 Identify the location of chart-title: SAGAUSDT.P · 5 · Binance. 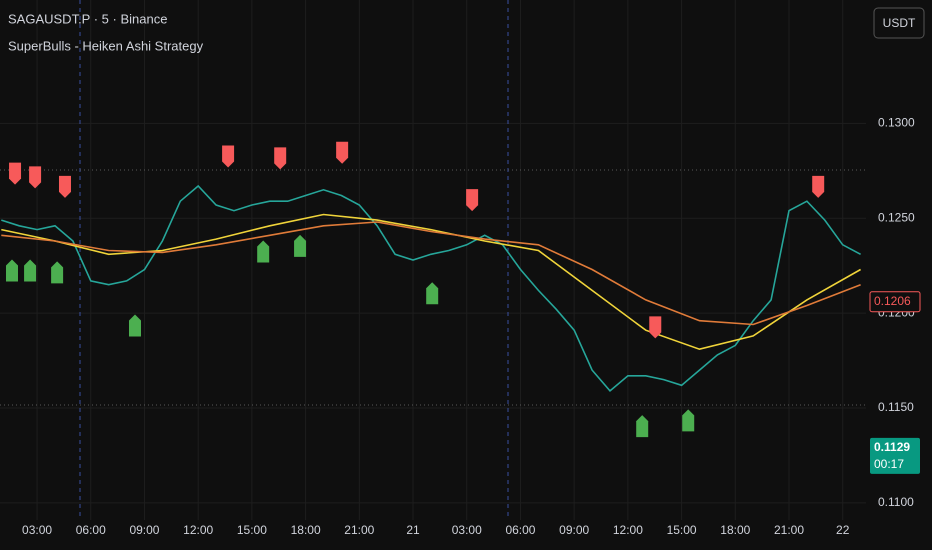
(87, 18).